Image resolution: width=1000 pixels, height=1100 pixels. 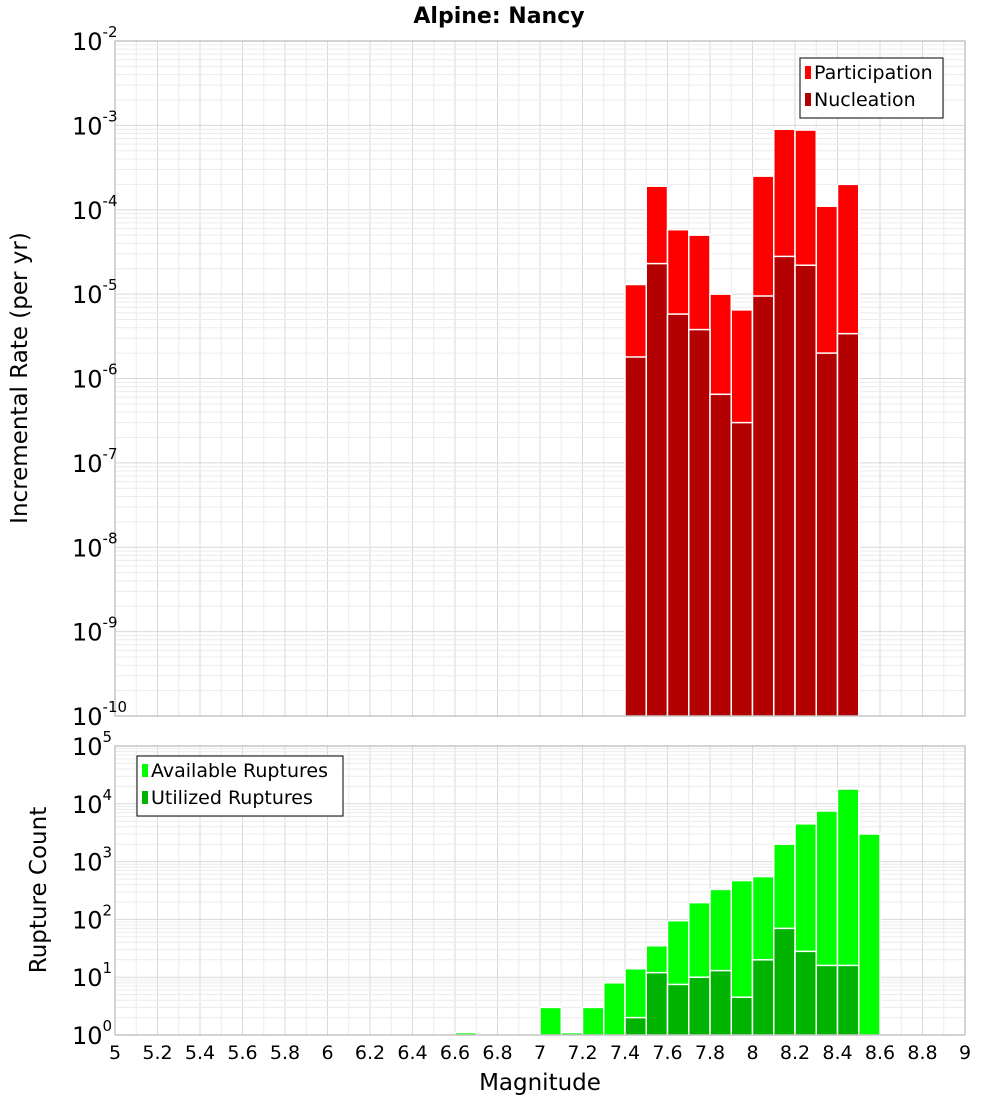 What do you see at coordinates (752, 1053) in the screenshot?
I see `x-tick-label: 8` at bounding box center [752, 1053].